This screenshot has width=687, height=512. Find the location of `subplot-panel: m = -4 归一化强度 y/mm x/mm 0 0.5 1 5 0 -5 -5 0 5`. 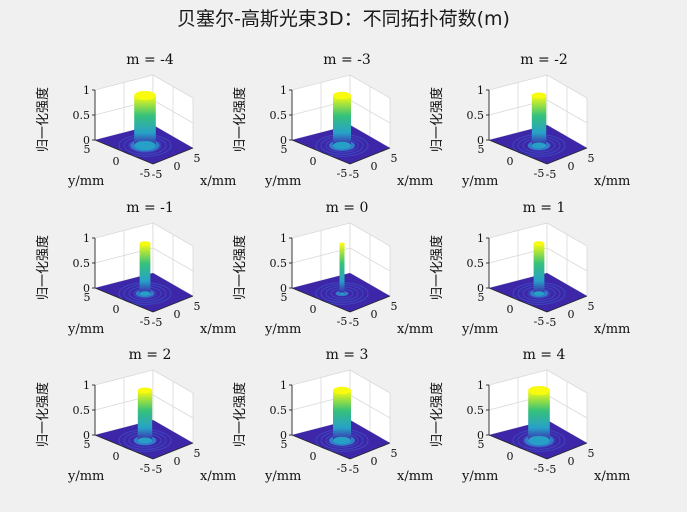

subplot-panel: m = -4 归一化强度 y/mm x/mm 0 0.5 1 5 0 -5 -5 0 5 is located at coordinates (143, 126).